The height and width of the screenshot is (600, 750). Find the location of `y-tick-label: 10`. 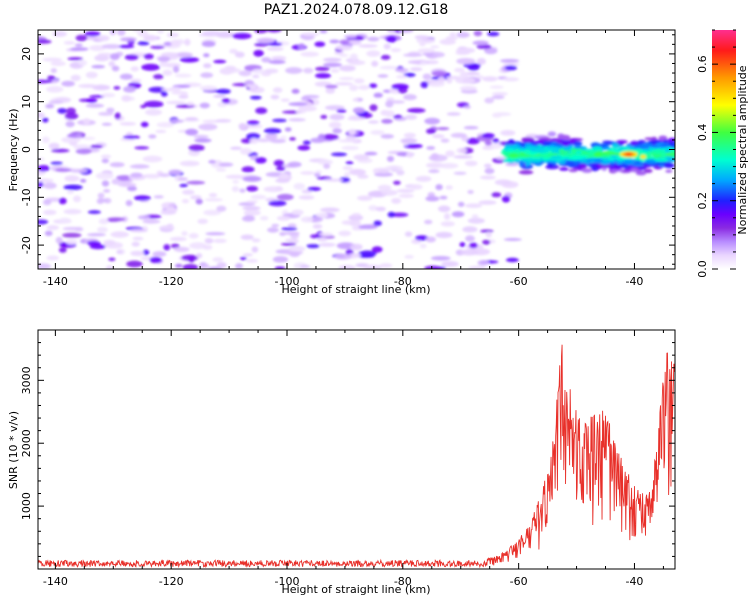

y-tick-label: 10 is located at coordinates (26, 102).